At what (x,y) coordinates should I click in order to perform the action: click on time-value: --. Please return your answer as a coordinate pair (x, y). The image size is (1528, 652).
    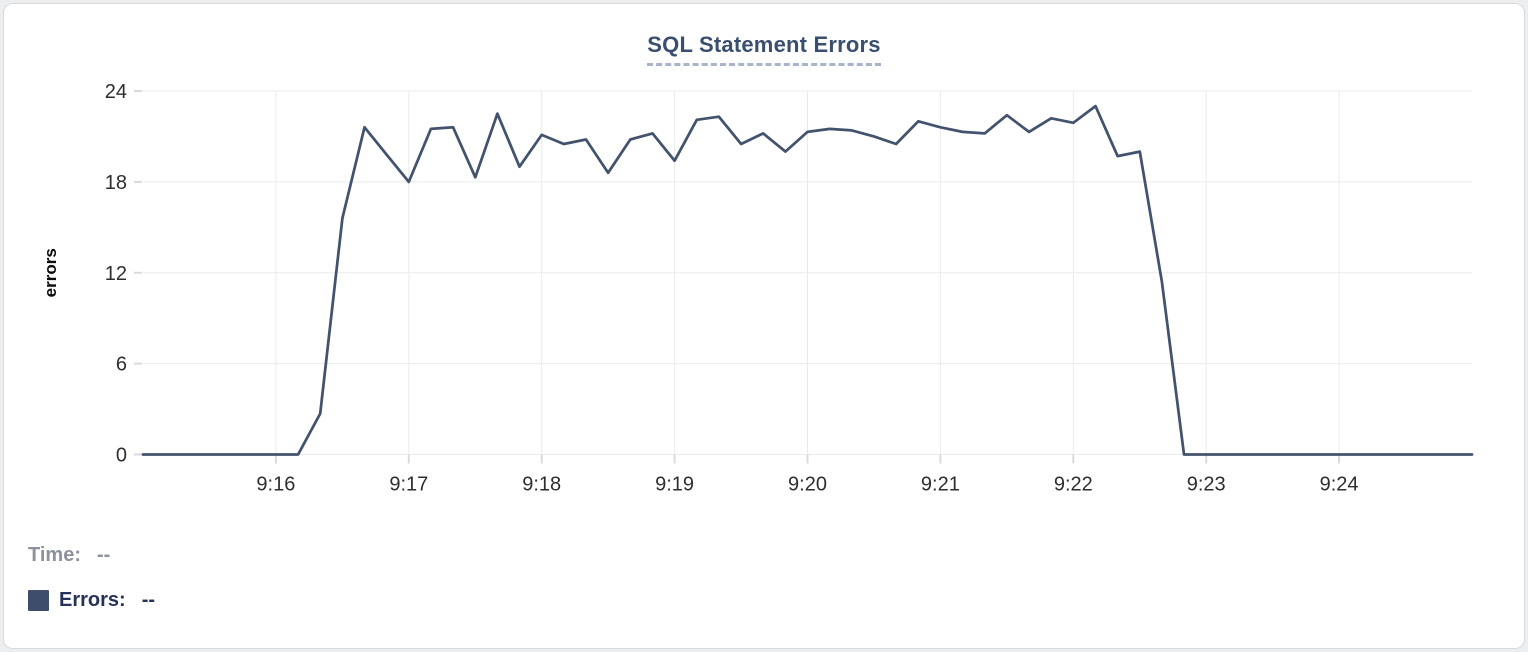
    Looking at the image, I should click on (103, 555).